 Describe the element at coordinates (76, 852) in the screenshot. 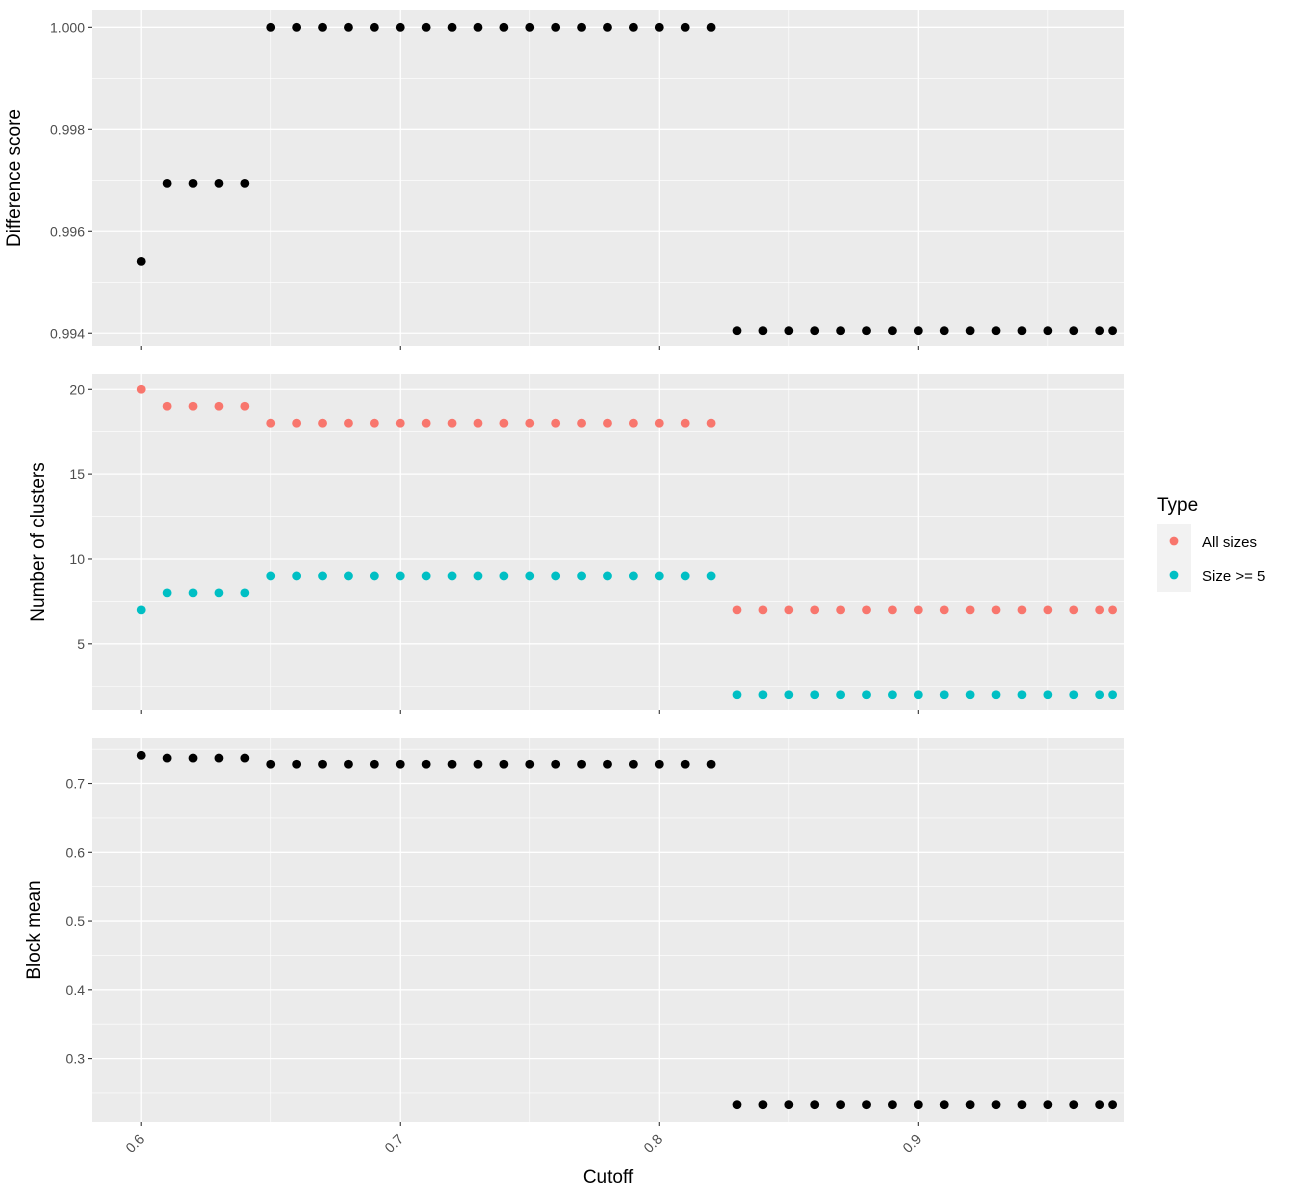

I see `y-tick-label: 0.6` at that location.